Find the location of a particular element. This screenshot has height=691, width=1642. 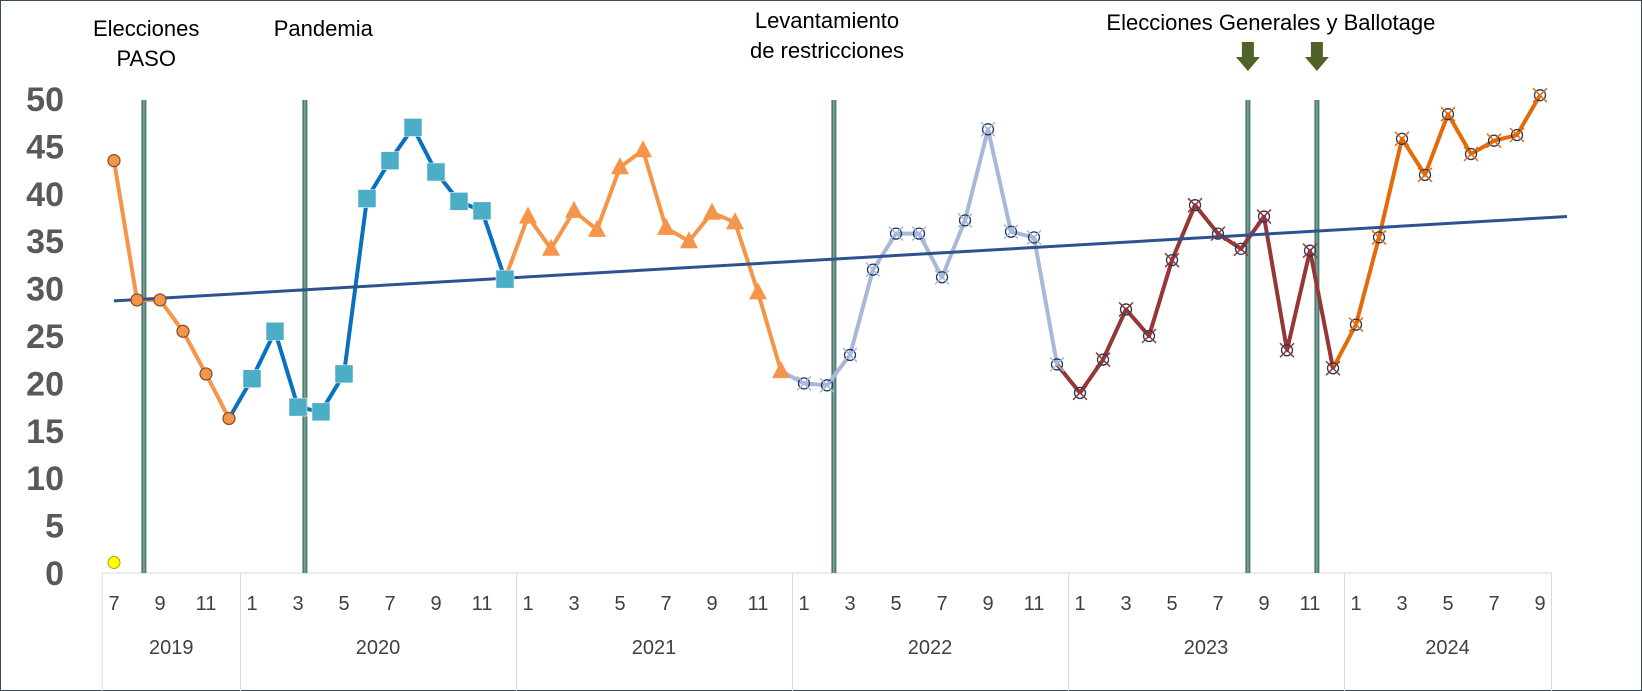

annotation-label: Elecciones Generales y Ballotage is located at coordinates (1270, 22).